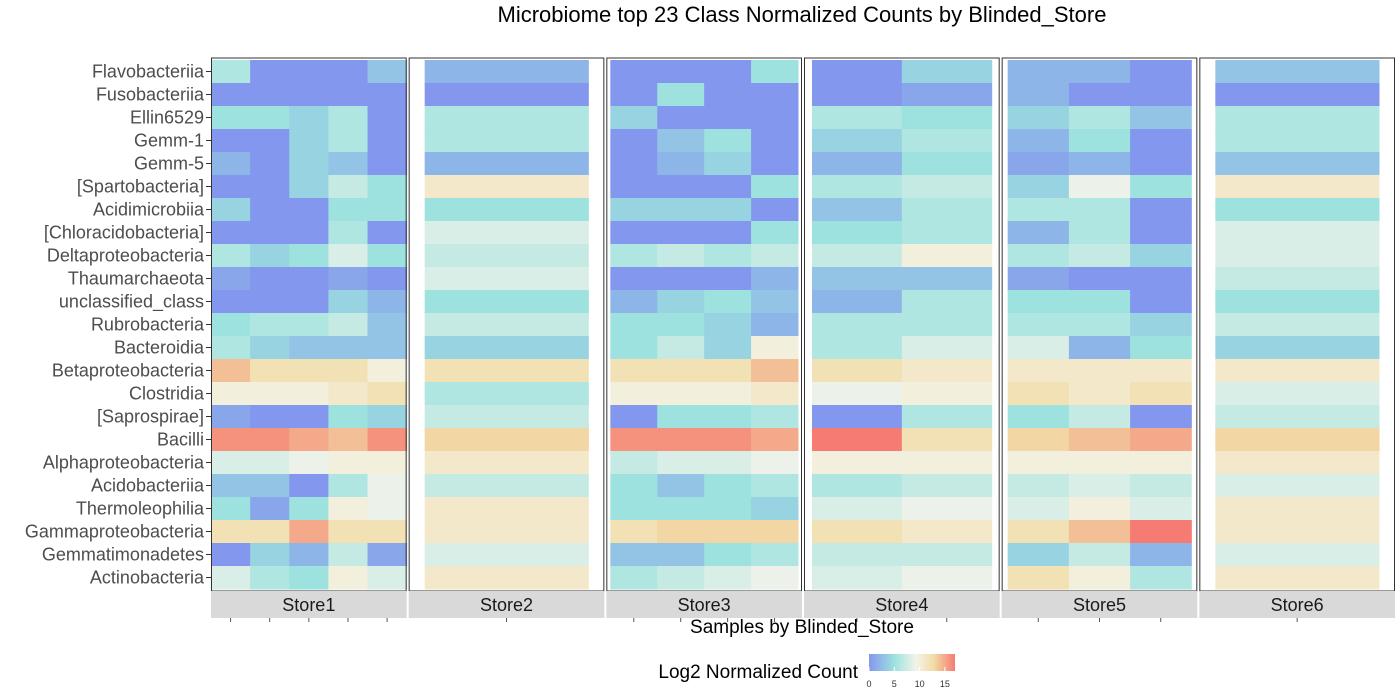 The height and width of the screenshot is (700, 1400). Describe the element at coordinates (126, 256) in the screenshot. I see `row-label: Deltaproteobacteria` at that location.